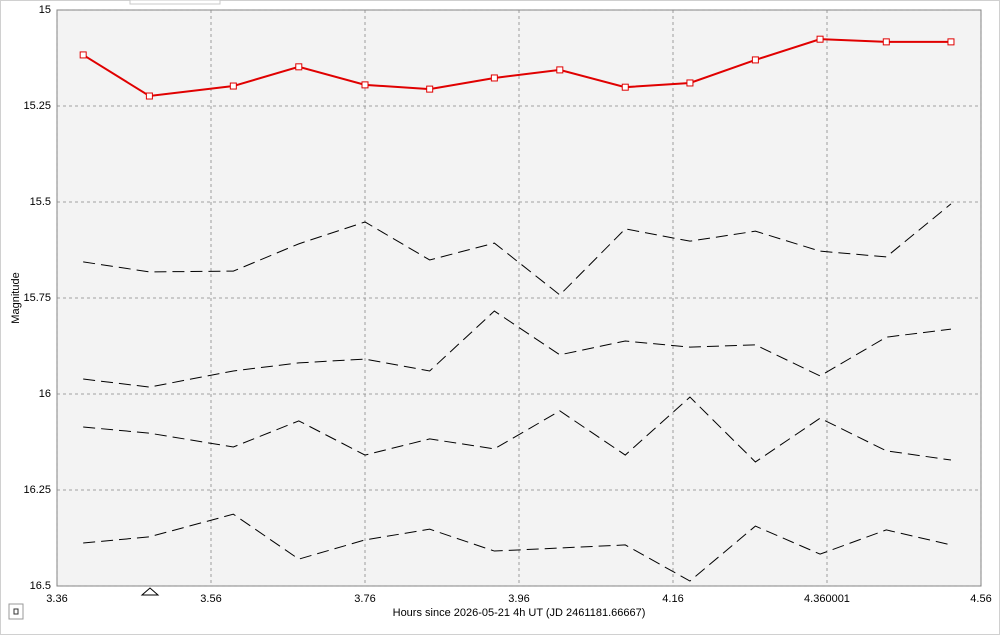  I want to click on marker-triangle, so click(150, 591).